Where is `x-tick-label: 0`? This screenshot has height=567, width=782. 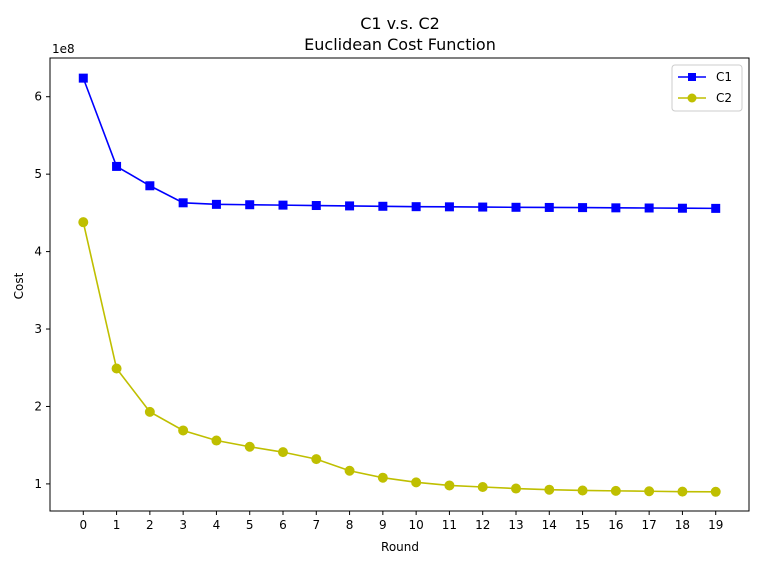 x-tick-label: 0 is located at coordinates (83, 525).